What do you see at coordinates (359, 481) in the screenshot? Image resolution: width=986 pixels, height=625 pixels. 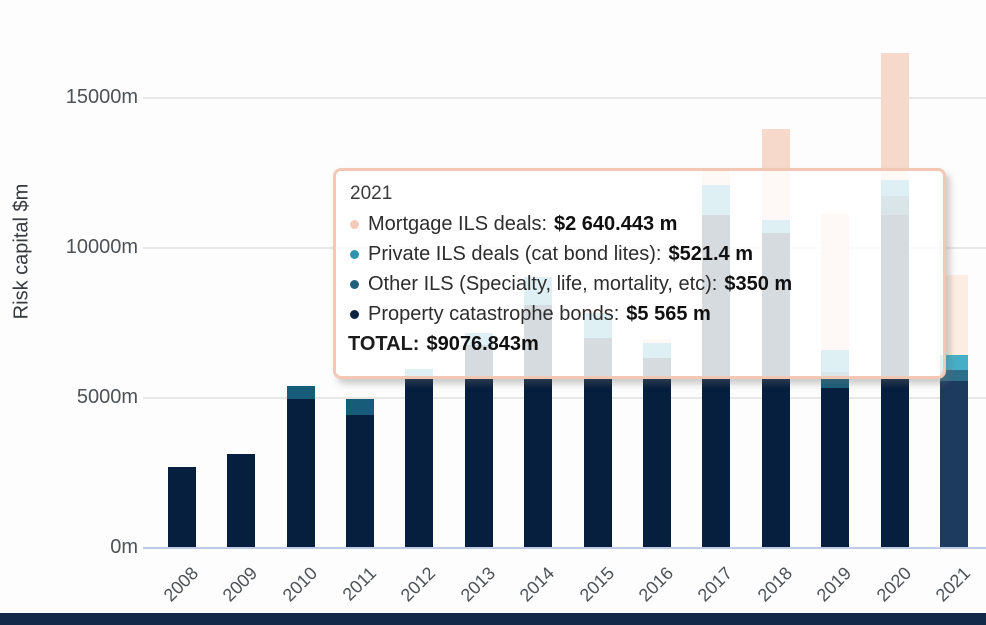 I see `bar-2011-property-catastrophe-bonds` at bounding box center [359, 481].